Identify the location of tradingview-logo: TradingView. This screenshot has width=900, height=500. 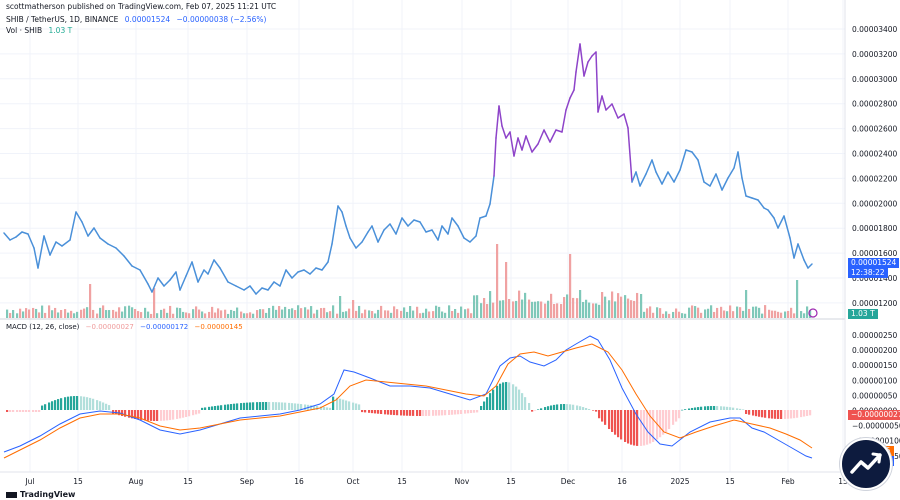
(40, 494).